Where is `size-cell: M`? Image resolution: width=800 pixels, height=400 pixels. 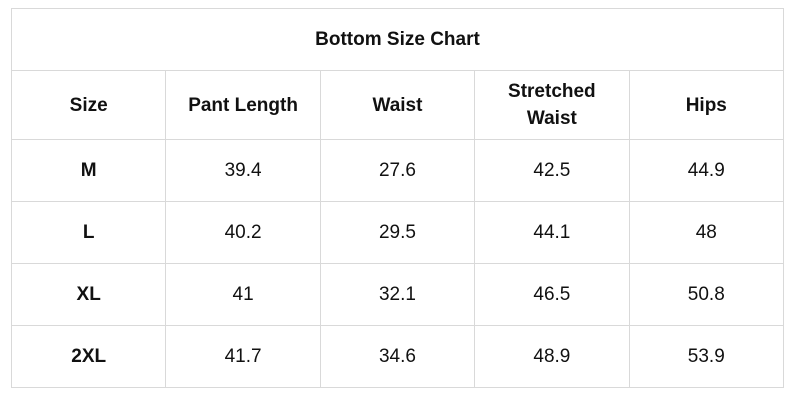 size-cell: M is located at coordinates (88, 170).